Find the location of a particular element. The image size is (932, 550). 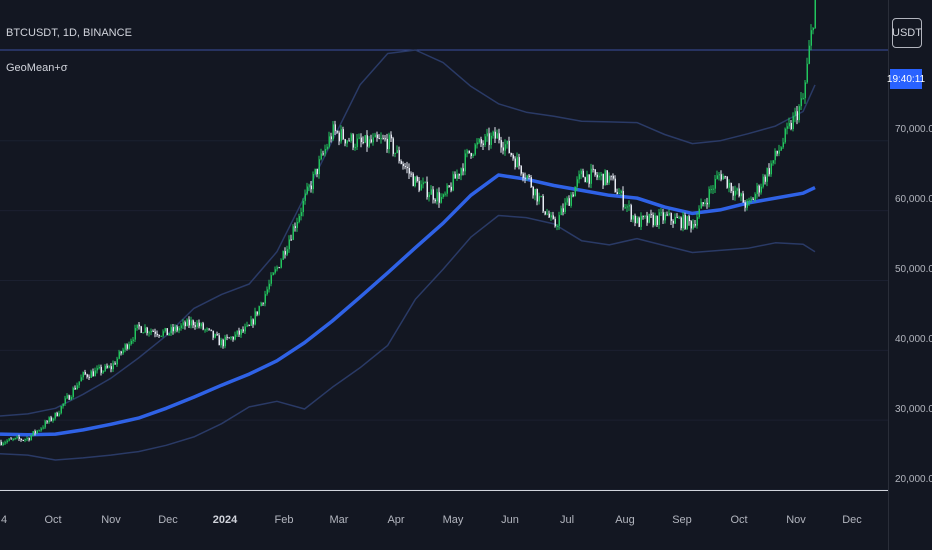

time-tick: Nov is located at coordinates (111, 520).